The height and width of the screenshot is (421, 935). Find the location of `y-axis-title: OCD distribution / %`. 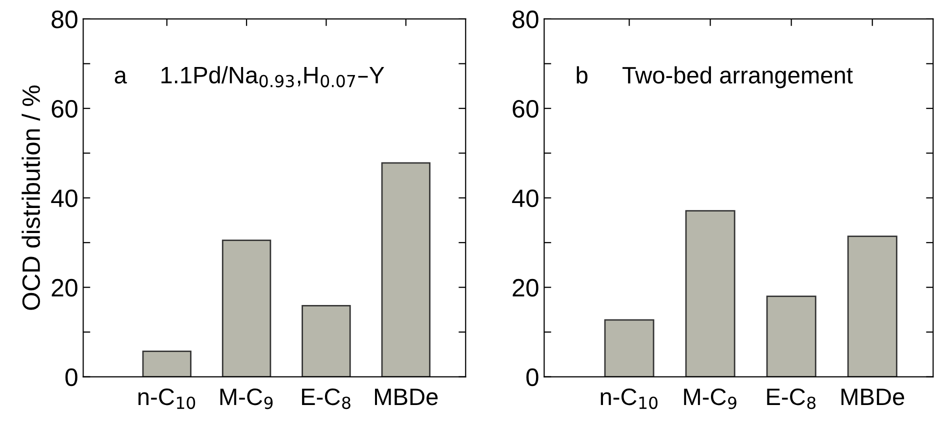

y-axis-title: OCD distribution / % is located at coordinates (31, 198).